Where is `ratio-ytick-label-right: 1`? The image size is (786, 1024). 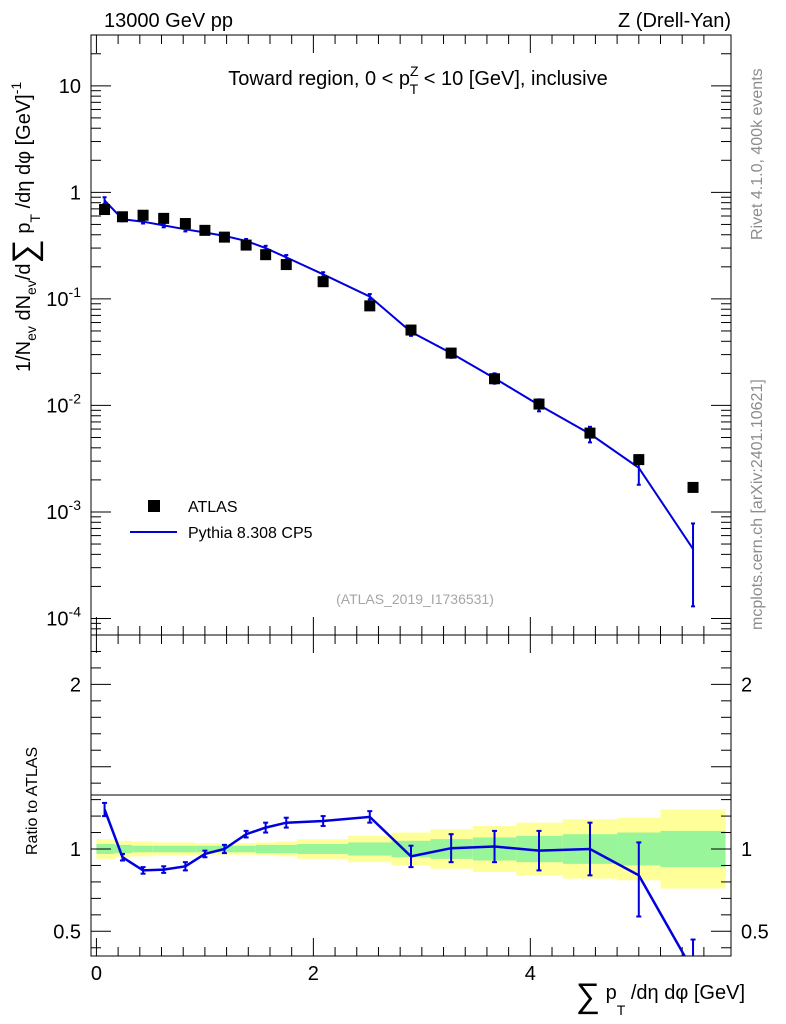
ratio-ytick-label-right: 1 is located at coordinates (746, 850).